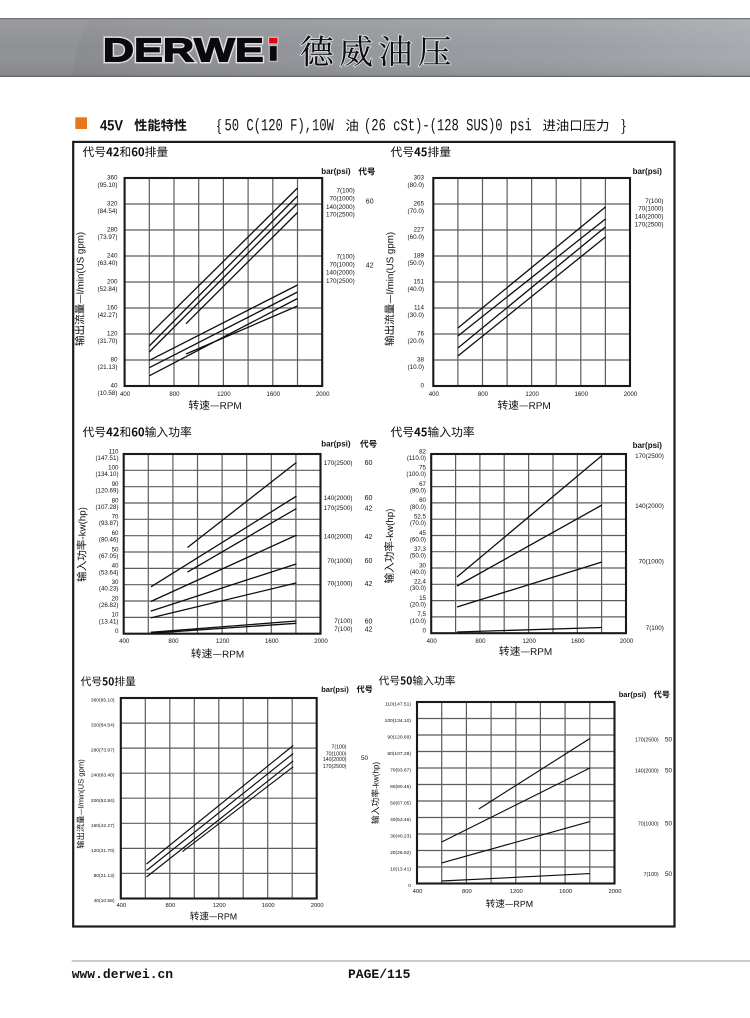 The image size is (750, 1018). What do you see at coordinates (418, 255) in the screenshot?
I see `svg-text: 189` at bounding box center [418, 255].